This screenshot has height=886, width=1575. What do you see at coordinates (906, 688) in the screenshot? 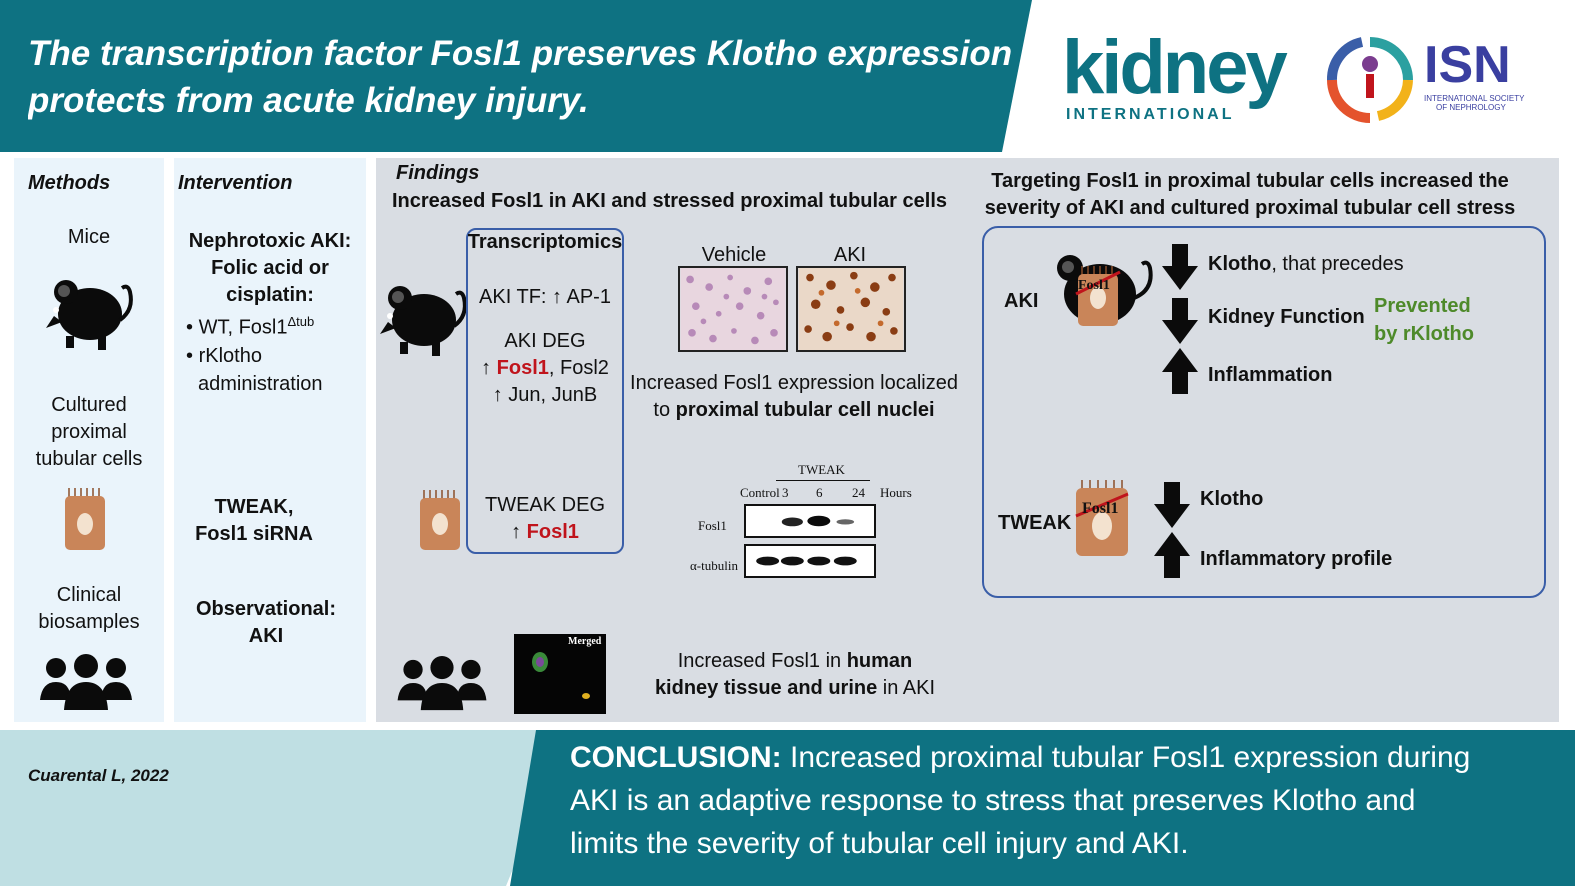
I see `human-caption-suffix: in AKI` at bounding box center [906, 688].